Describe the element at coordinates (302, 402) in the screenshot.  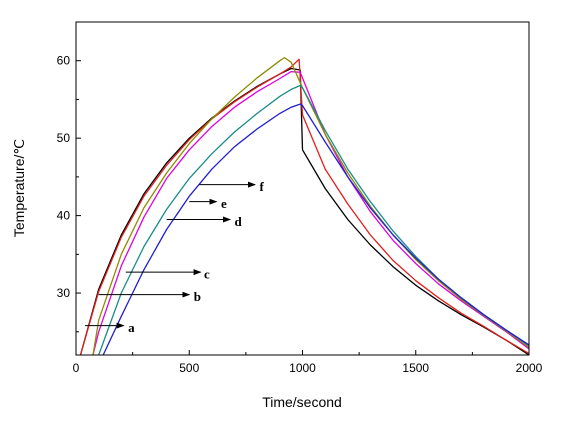
I see `x-axis-title: Time/second` at that location.